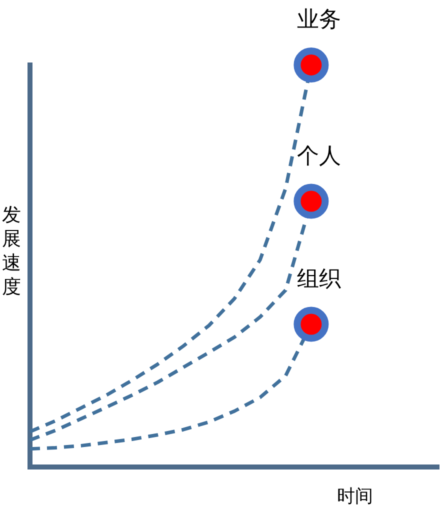 Image resolution: width=445 pixels, height=522 pixels. Describe the element at coordinates (355, 496) in the screenshot. I see `x-axis-title: 时间` at that location.